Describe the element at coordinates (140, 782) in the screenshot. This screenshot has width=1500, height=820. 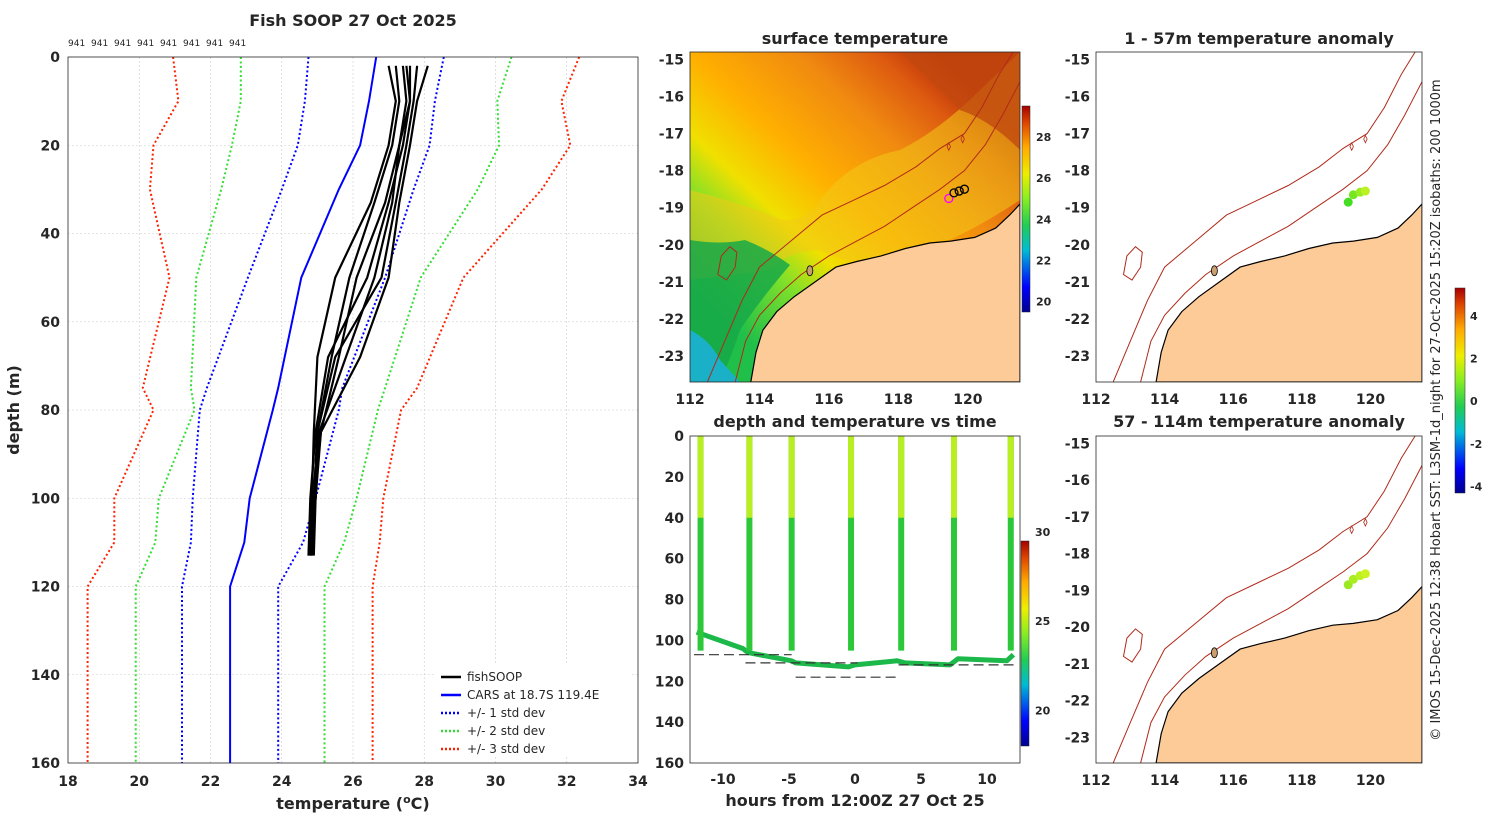
I see `x-tick-label: 20` at that location.